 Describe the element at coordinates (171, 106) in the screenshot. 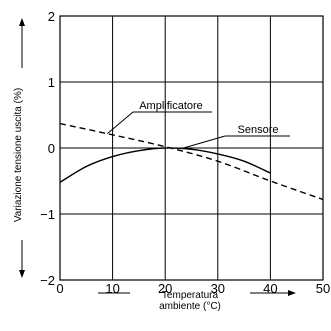

I see `annotation-label-amplificatore: Amplificatore` at that location.